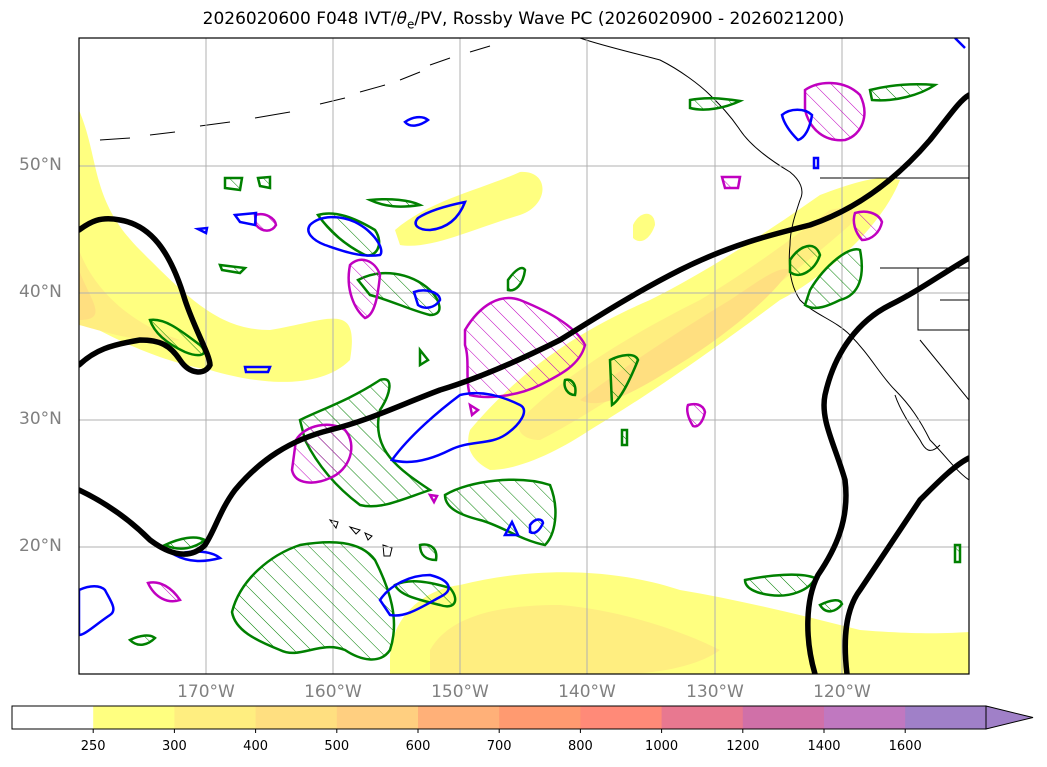 Image resolution: width=1047 pixels, height=767 pixels. I want to click on lon-label-120w: 120°W, so click(842, 692).